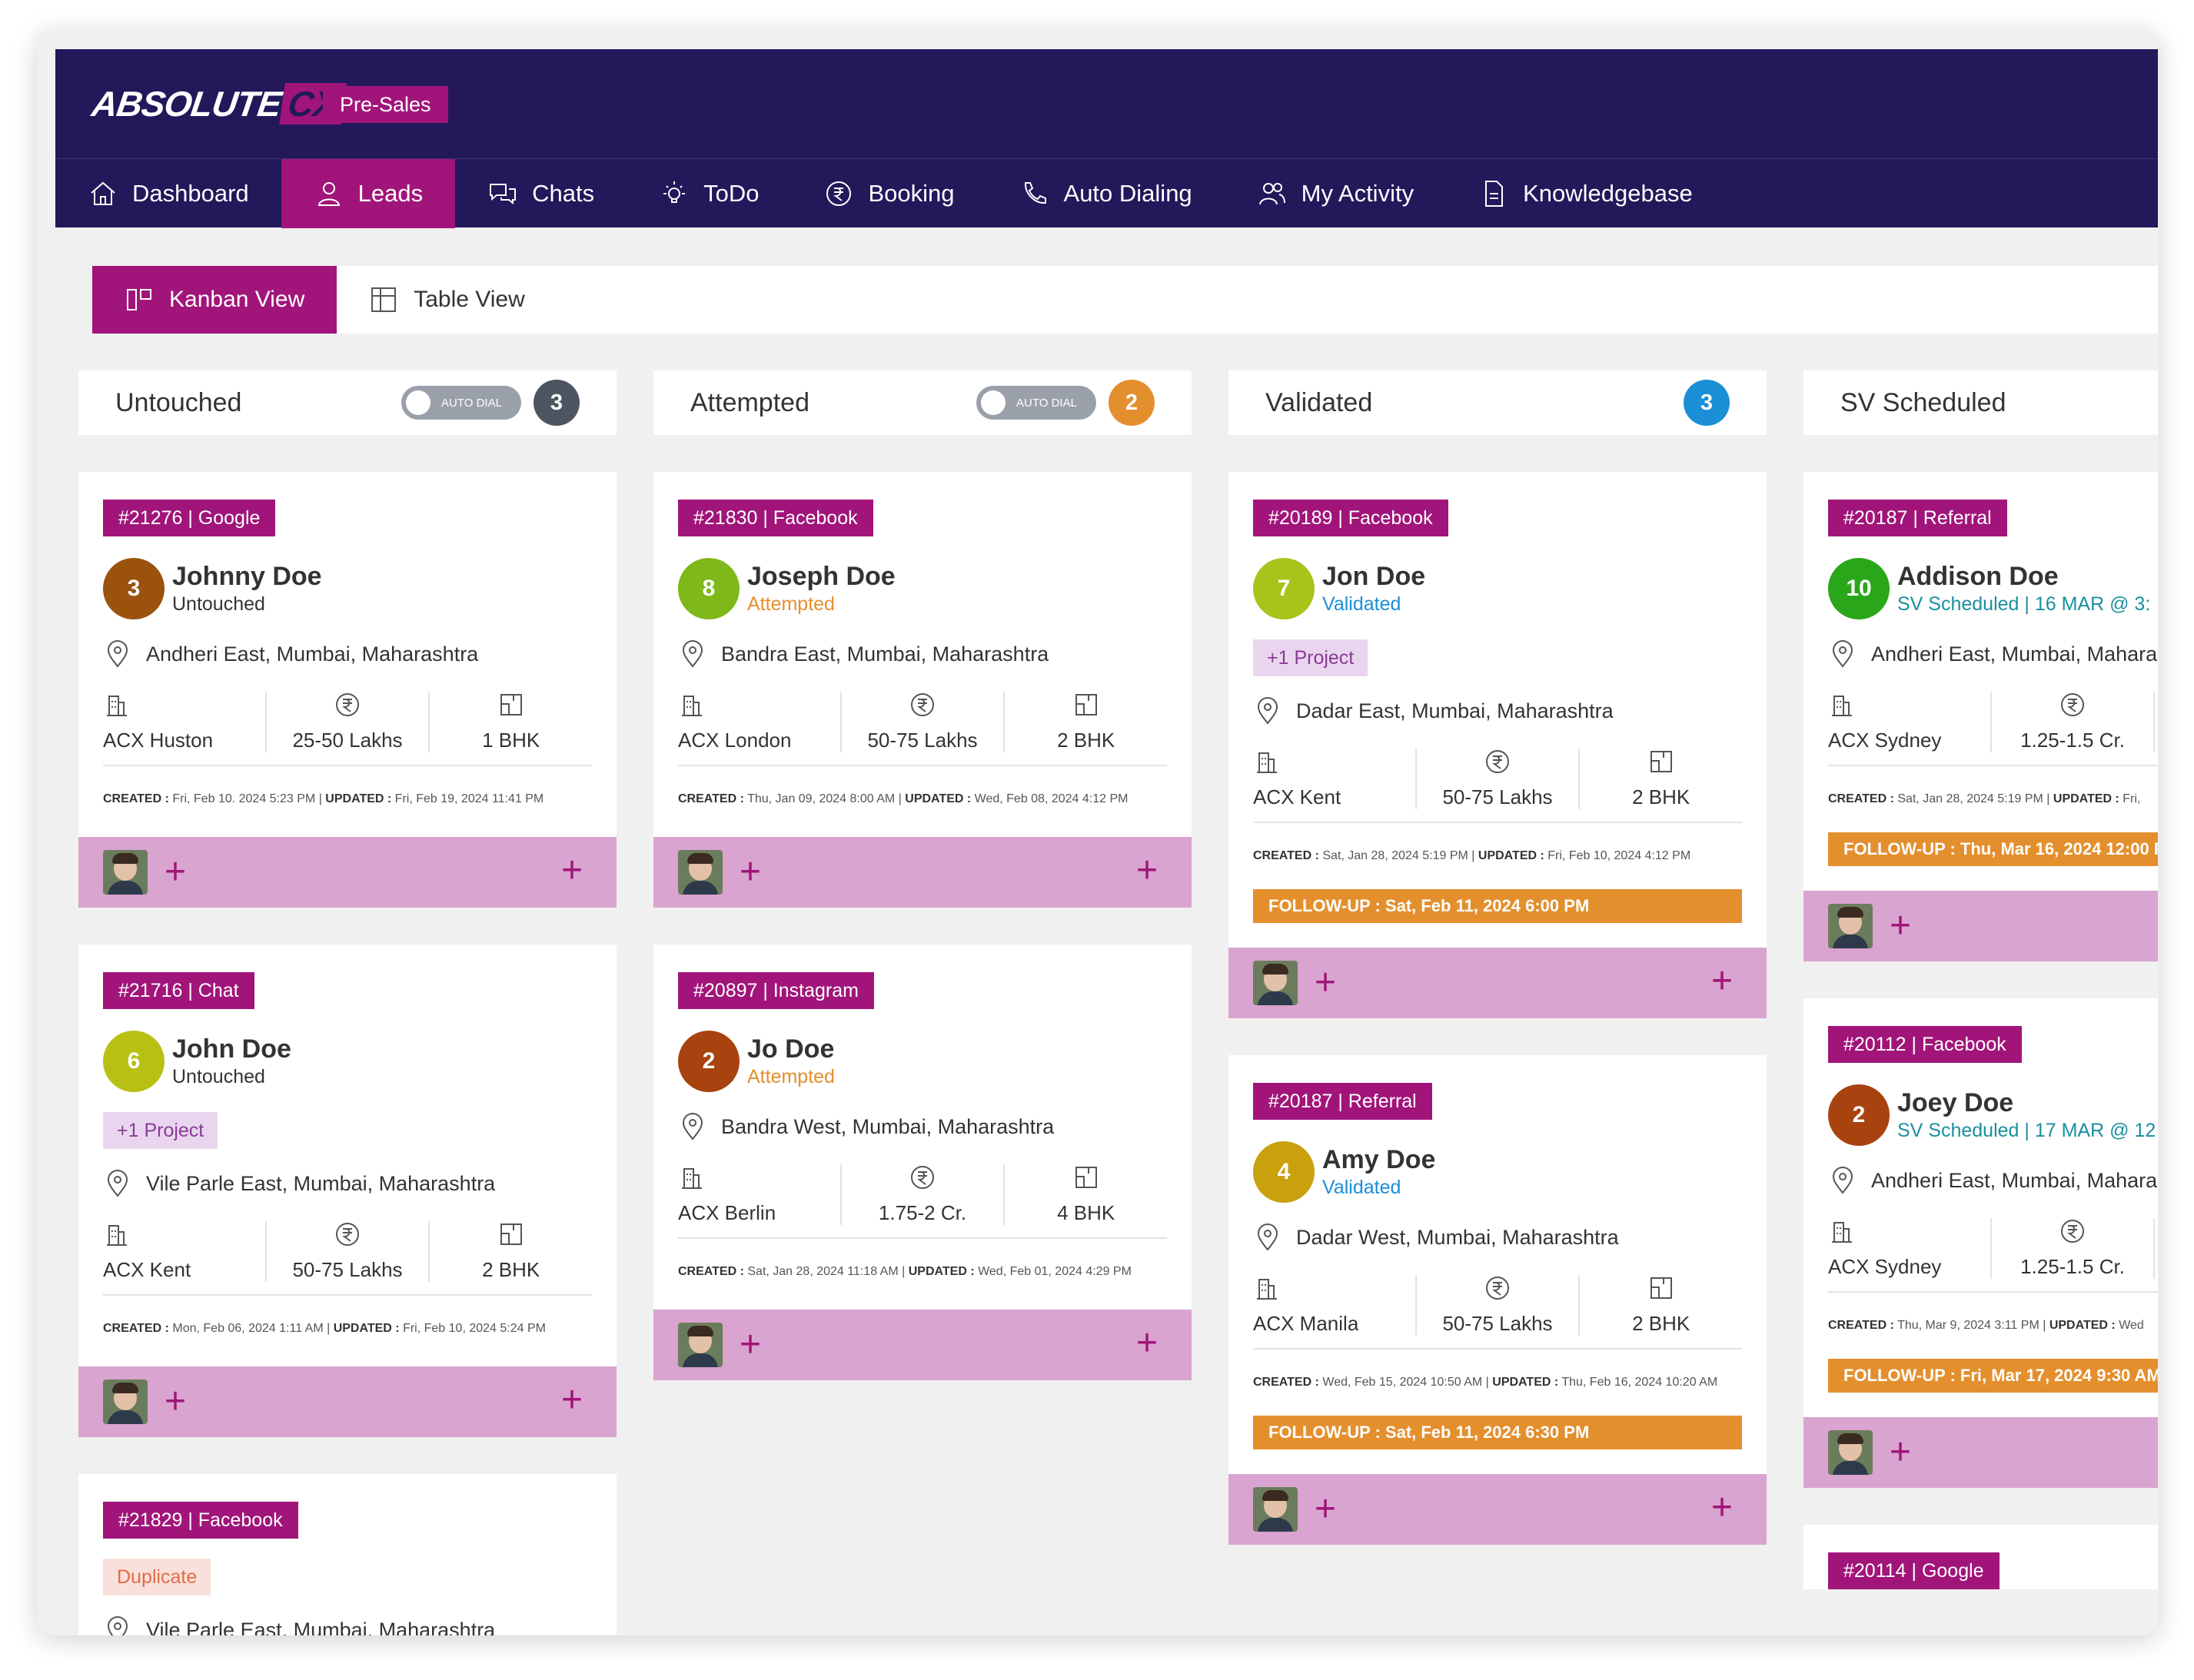 The height and width of the screenshot is (1680, 2194). What do you see at coordinates (775, 518) in the screenshot?
I see `lead-source-tag: #21830 | Facebook` at bounding box center [775, 518].